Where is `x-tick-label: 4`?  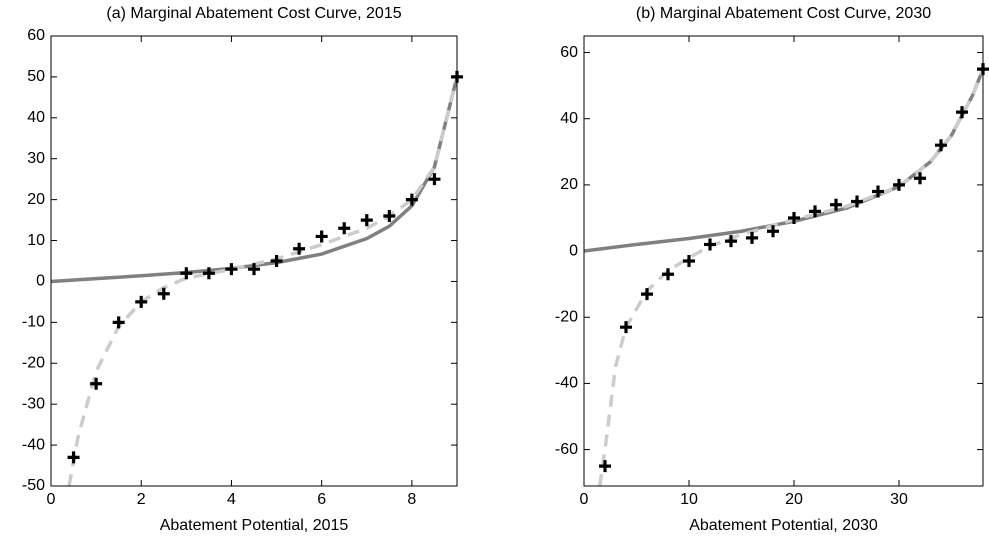
x-tick-label: 4 is located at coordinates (231, 499).